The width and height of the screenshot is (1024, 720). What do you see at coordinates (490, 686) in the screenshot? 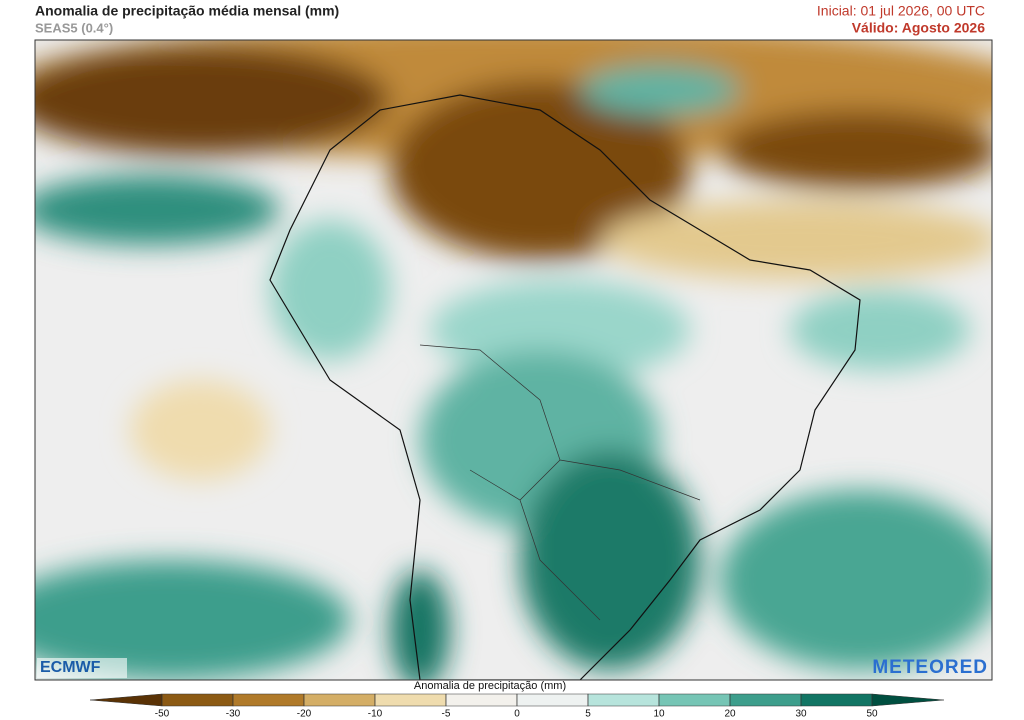
I see `colorbar-label: Anomalia de precipitação (mm)` at bounding box center [490, 686].